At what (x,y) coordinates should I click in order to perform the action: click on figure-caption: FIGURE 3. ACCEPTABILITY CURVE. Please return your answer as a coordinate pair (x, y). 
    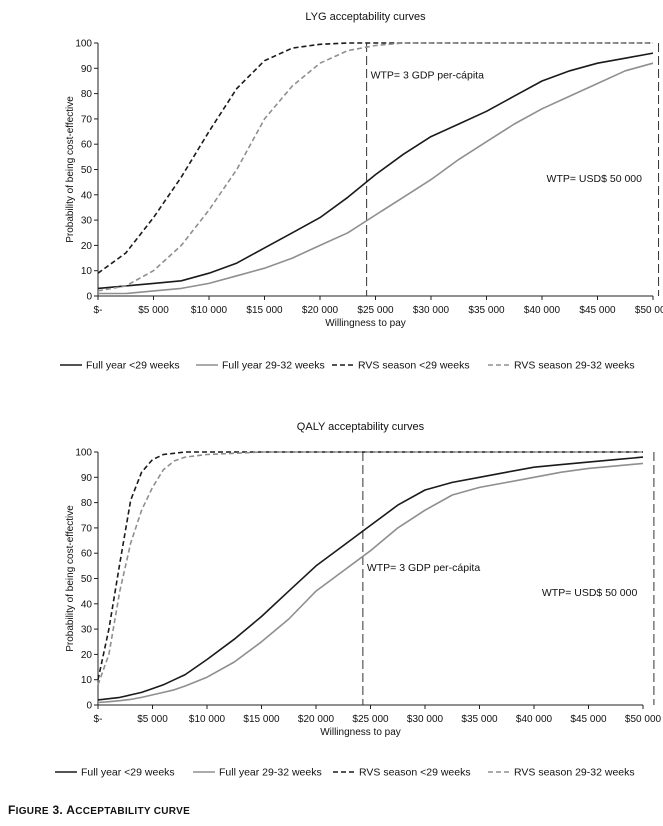
    Looking at the image, I should click on (99, 810).